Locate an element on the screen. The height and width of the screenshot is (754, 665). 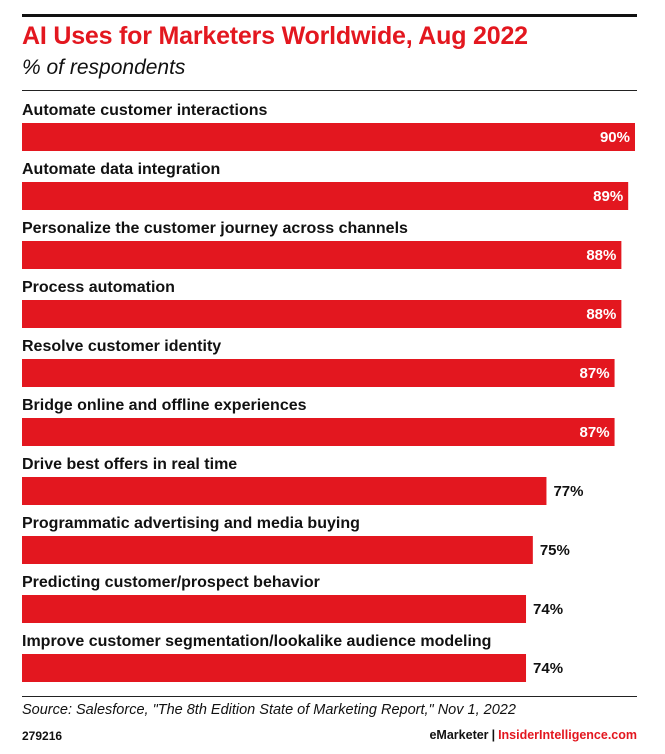
category-label: Bridge online and offline experiences is located at coordinates (164, 405).